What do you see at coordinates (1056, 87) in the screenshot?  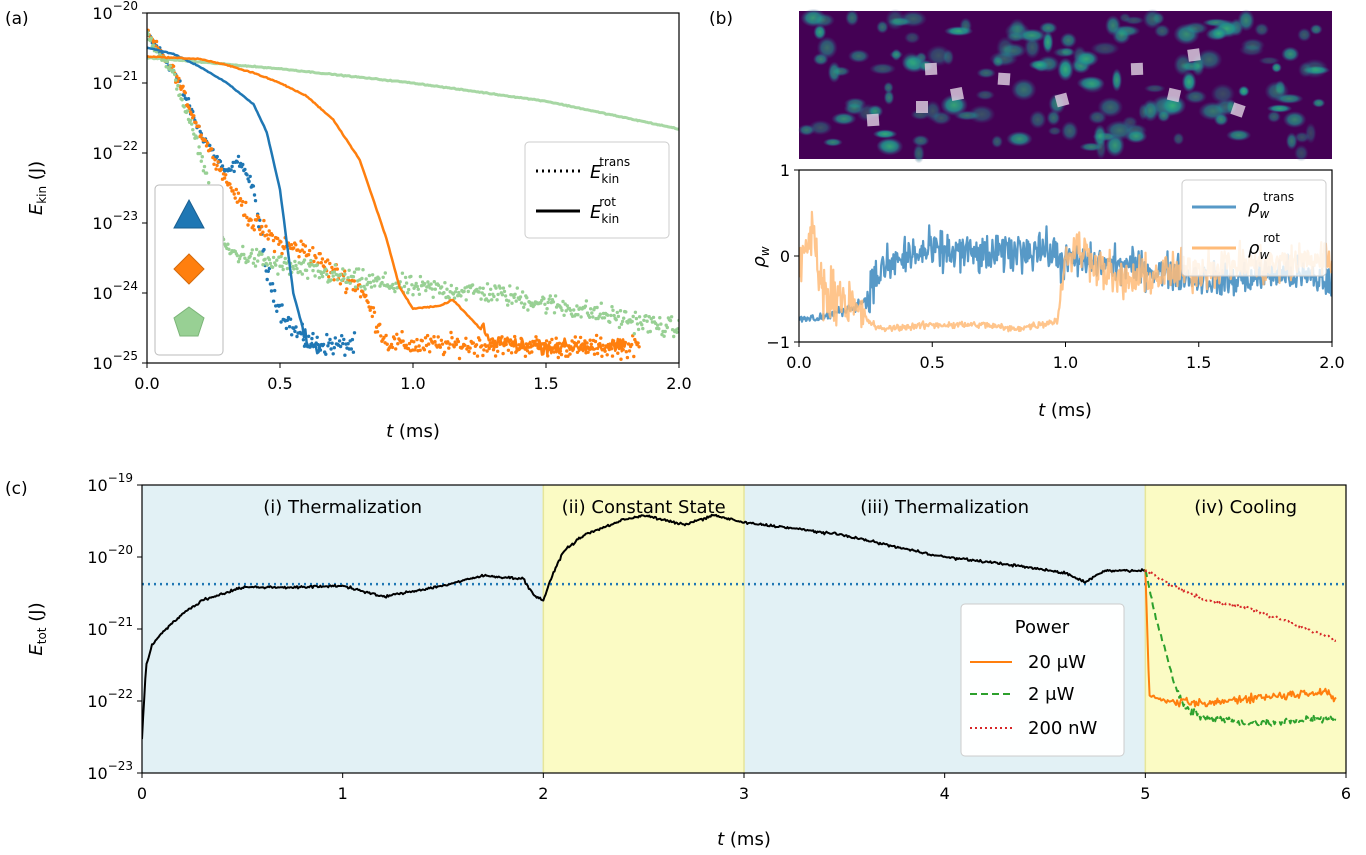 I see `heatmap-particles` at bounding box center [1056, 87].